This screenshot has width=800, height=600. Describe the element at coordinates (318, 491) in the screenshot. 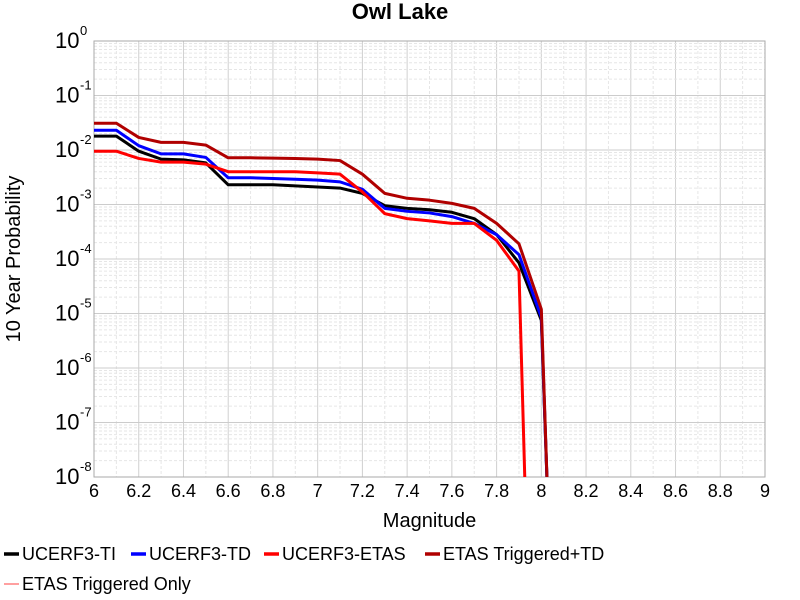

I see `x-tick-label: 7` at that location.